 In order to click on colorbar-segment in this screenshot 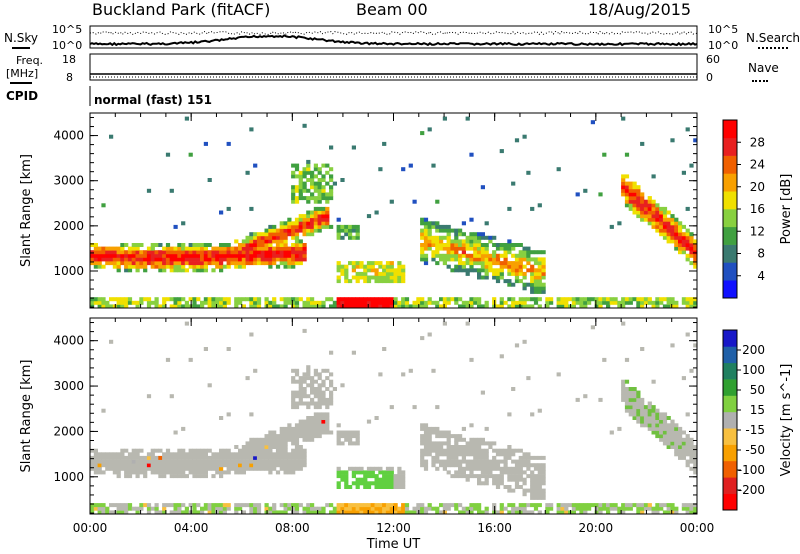, I will do `click(730, 271)`.